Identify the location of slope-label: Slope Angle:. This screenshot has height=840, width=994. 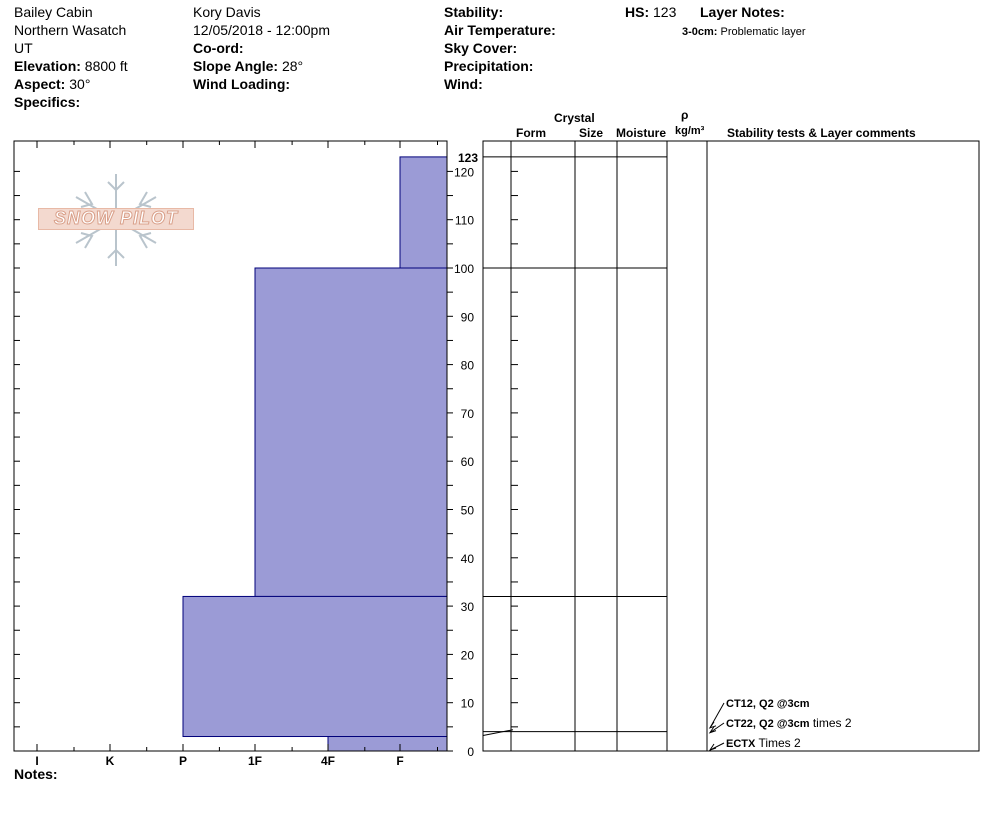
(236, 66).